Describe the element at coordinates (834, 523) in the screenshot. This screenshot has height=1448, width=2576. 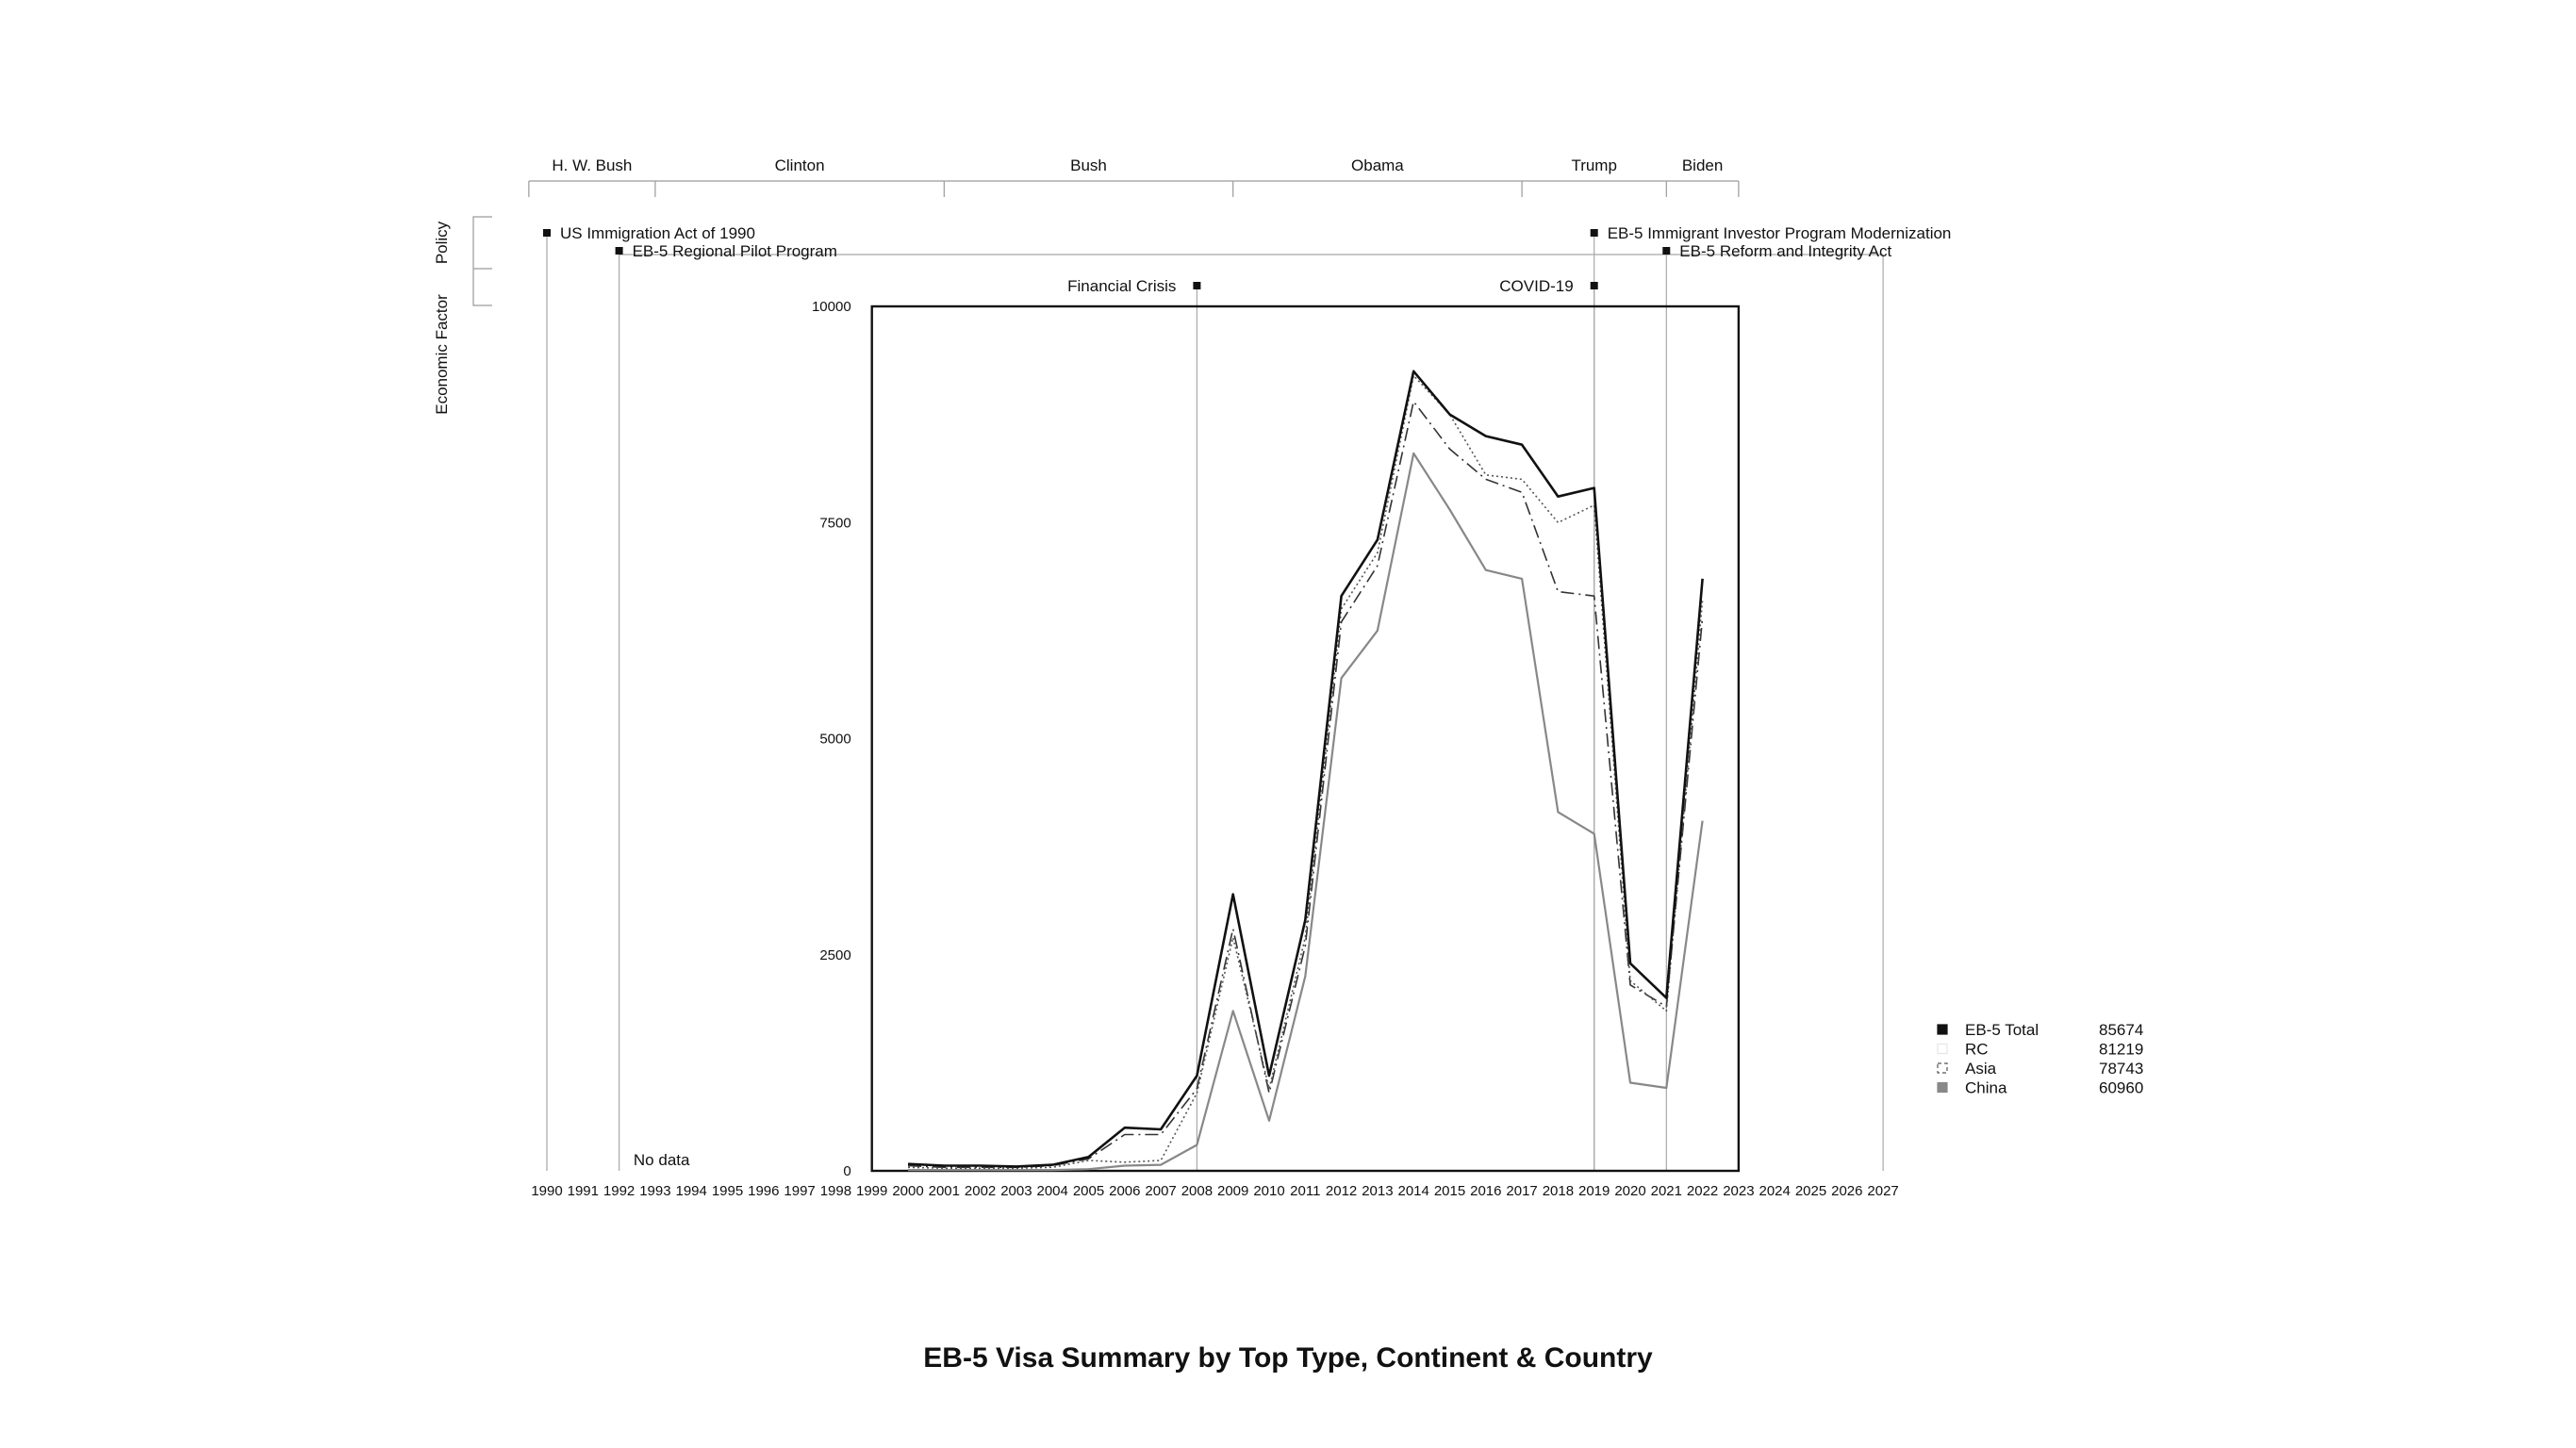
I see `y-tick-label: 7500` at that location.